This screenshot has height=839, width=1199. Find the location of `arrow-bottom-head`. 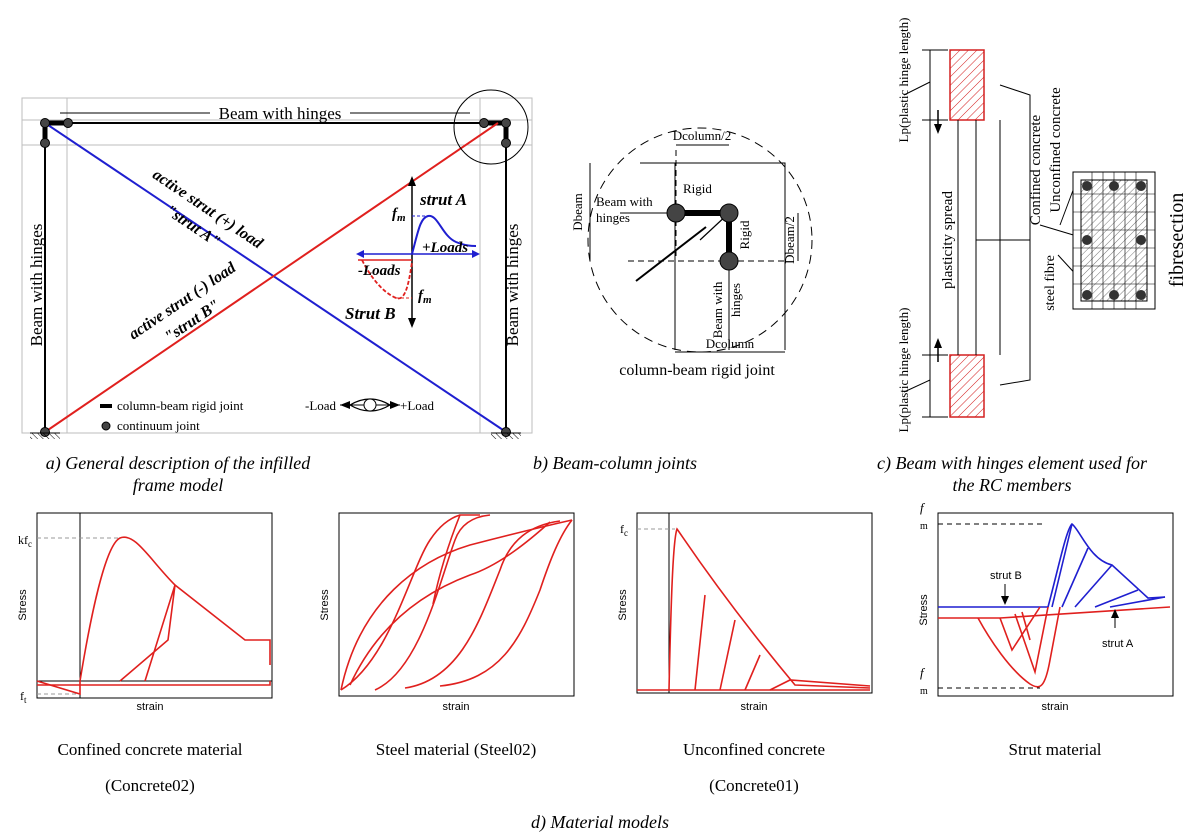

arrow-bottom-head is located at coordinates (938, 343).